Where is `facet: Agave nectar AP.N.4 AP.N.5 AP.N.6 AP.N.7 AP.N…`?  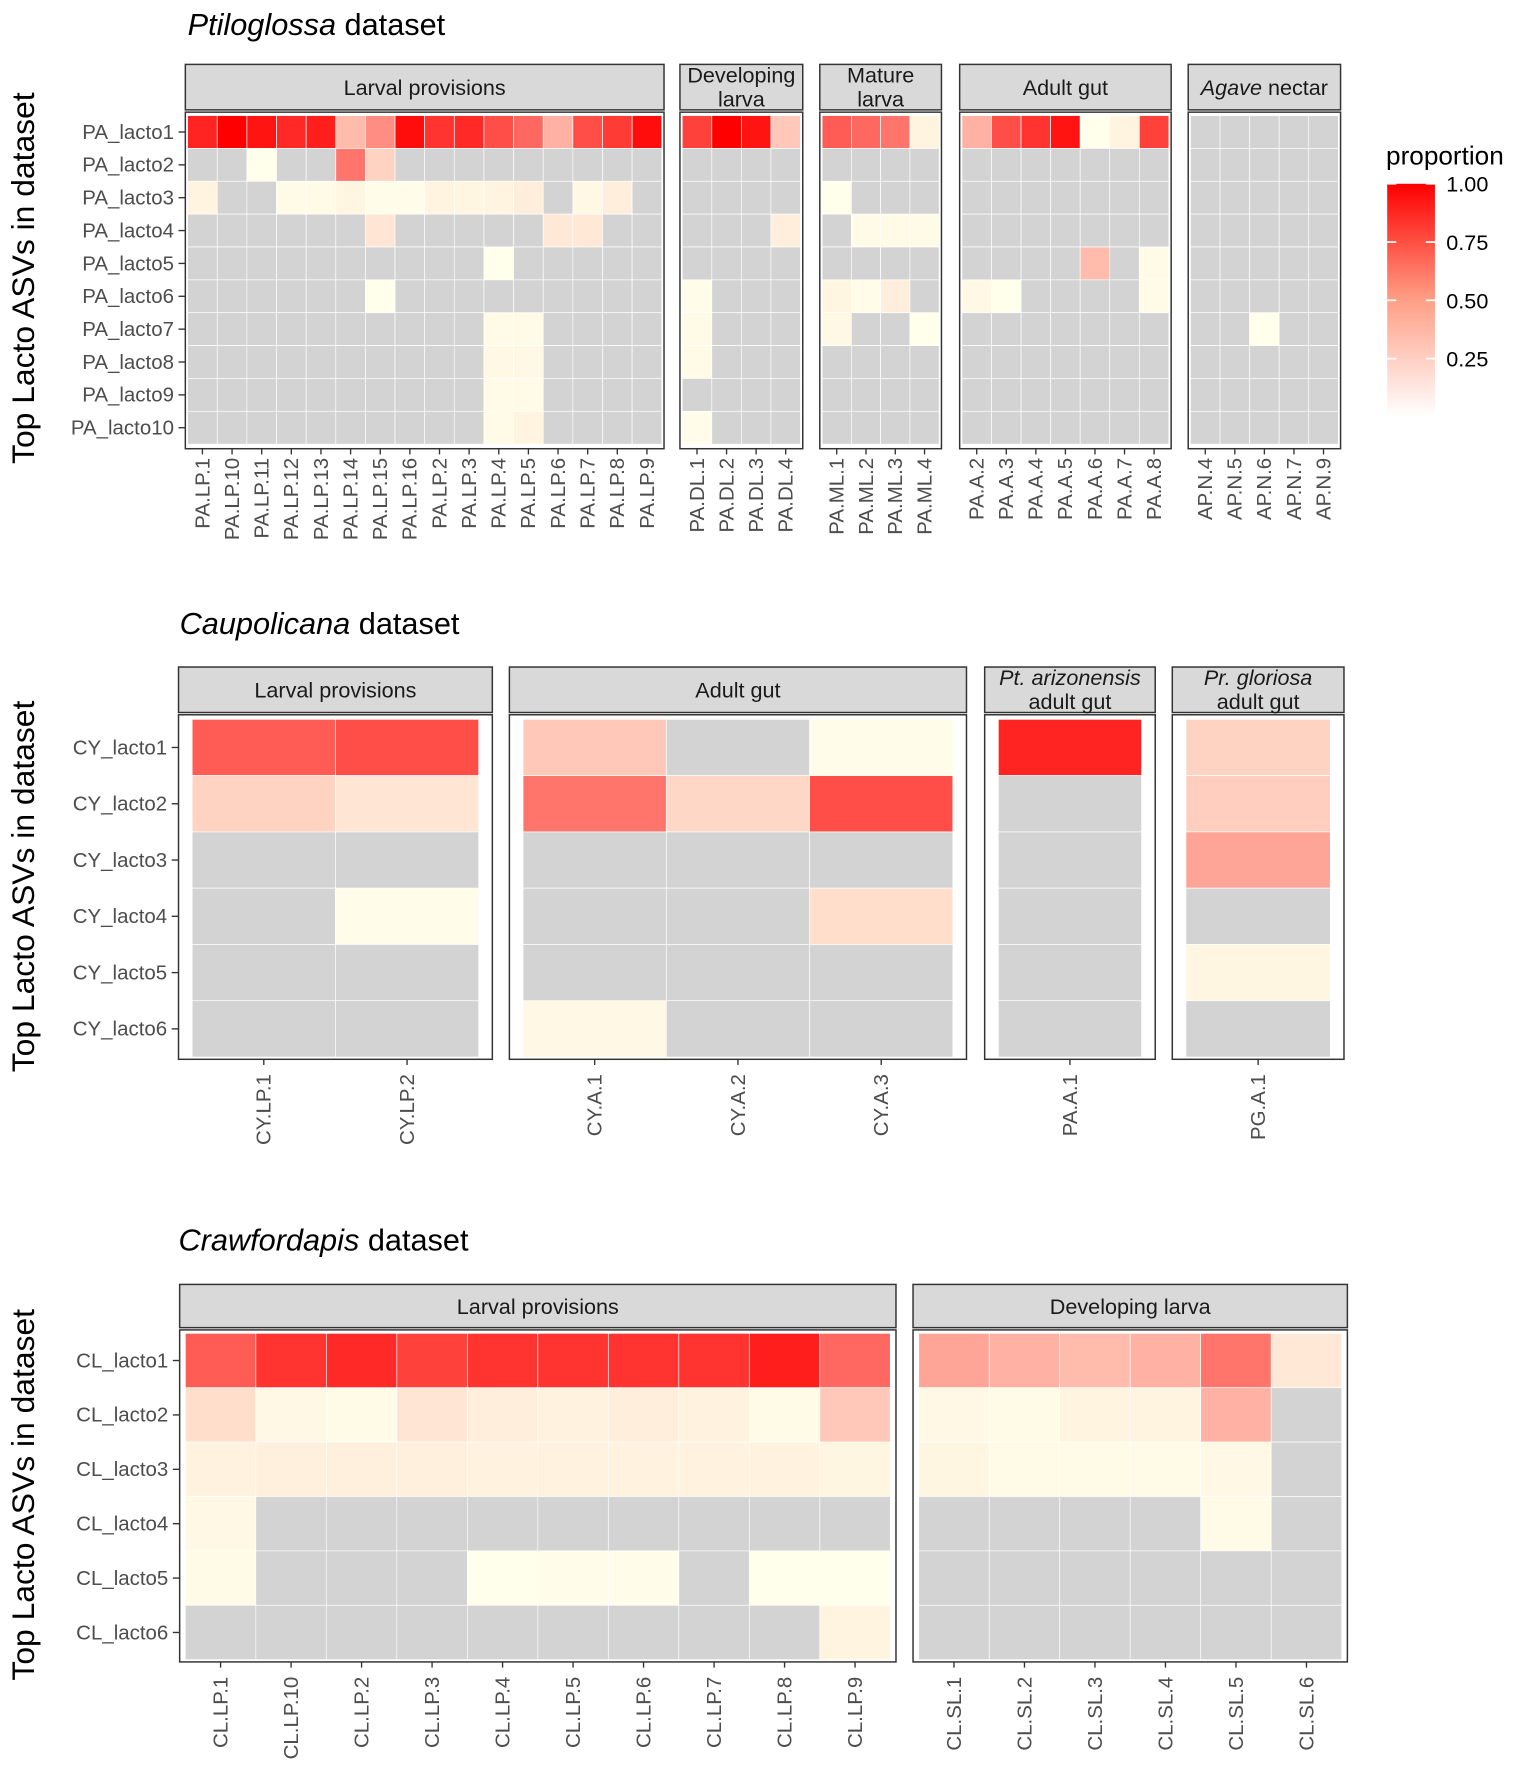
facet: Agave nectar AP.N.4 AP.N.5 AP.N.6 AP.N.7 AP.N… is located at coordinates (1264, 291).